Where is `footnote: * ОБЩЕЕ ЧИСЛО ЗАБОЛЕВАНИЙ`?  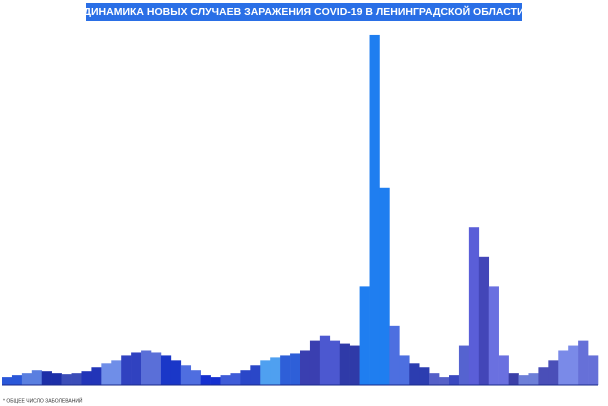 footnote: * ОБЩЕЕ ЧИСЛО ЗАБОЛЕВАНИЙ is located at coordinates (43, 400).